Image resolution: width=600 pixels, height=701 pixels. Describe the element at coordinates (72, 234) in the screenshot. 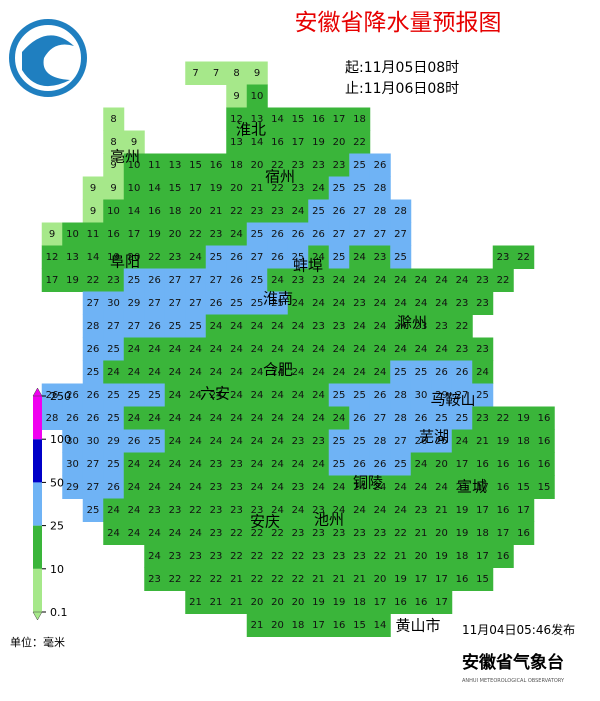

I see `grid-value: 10` at that location.